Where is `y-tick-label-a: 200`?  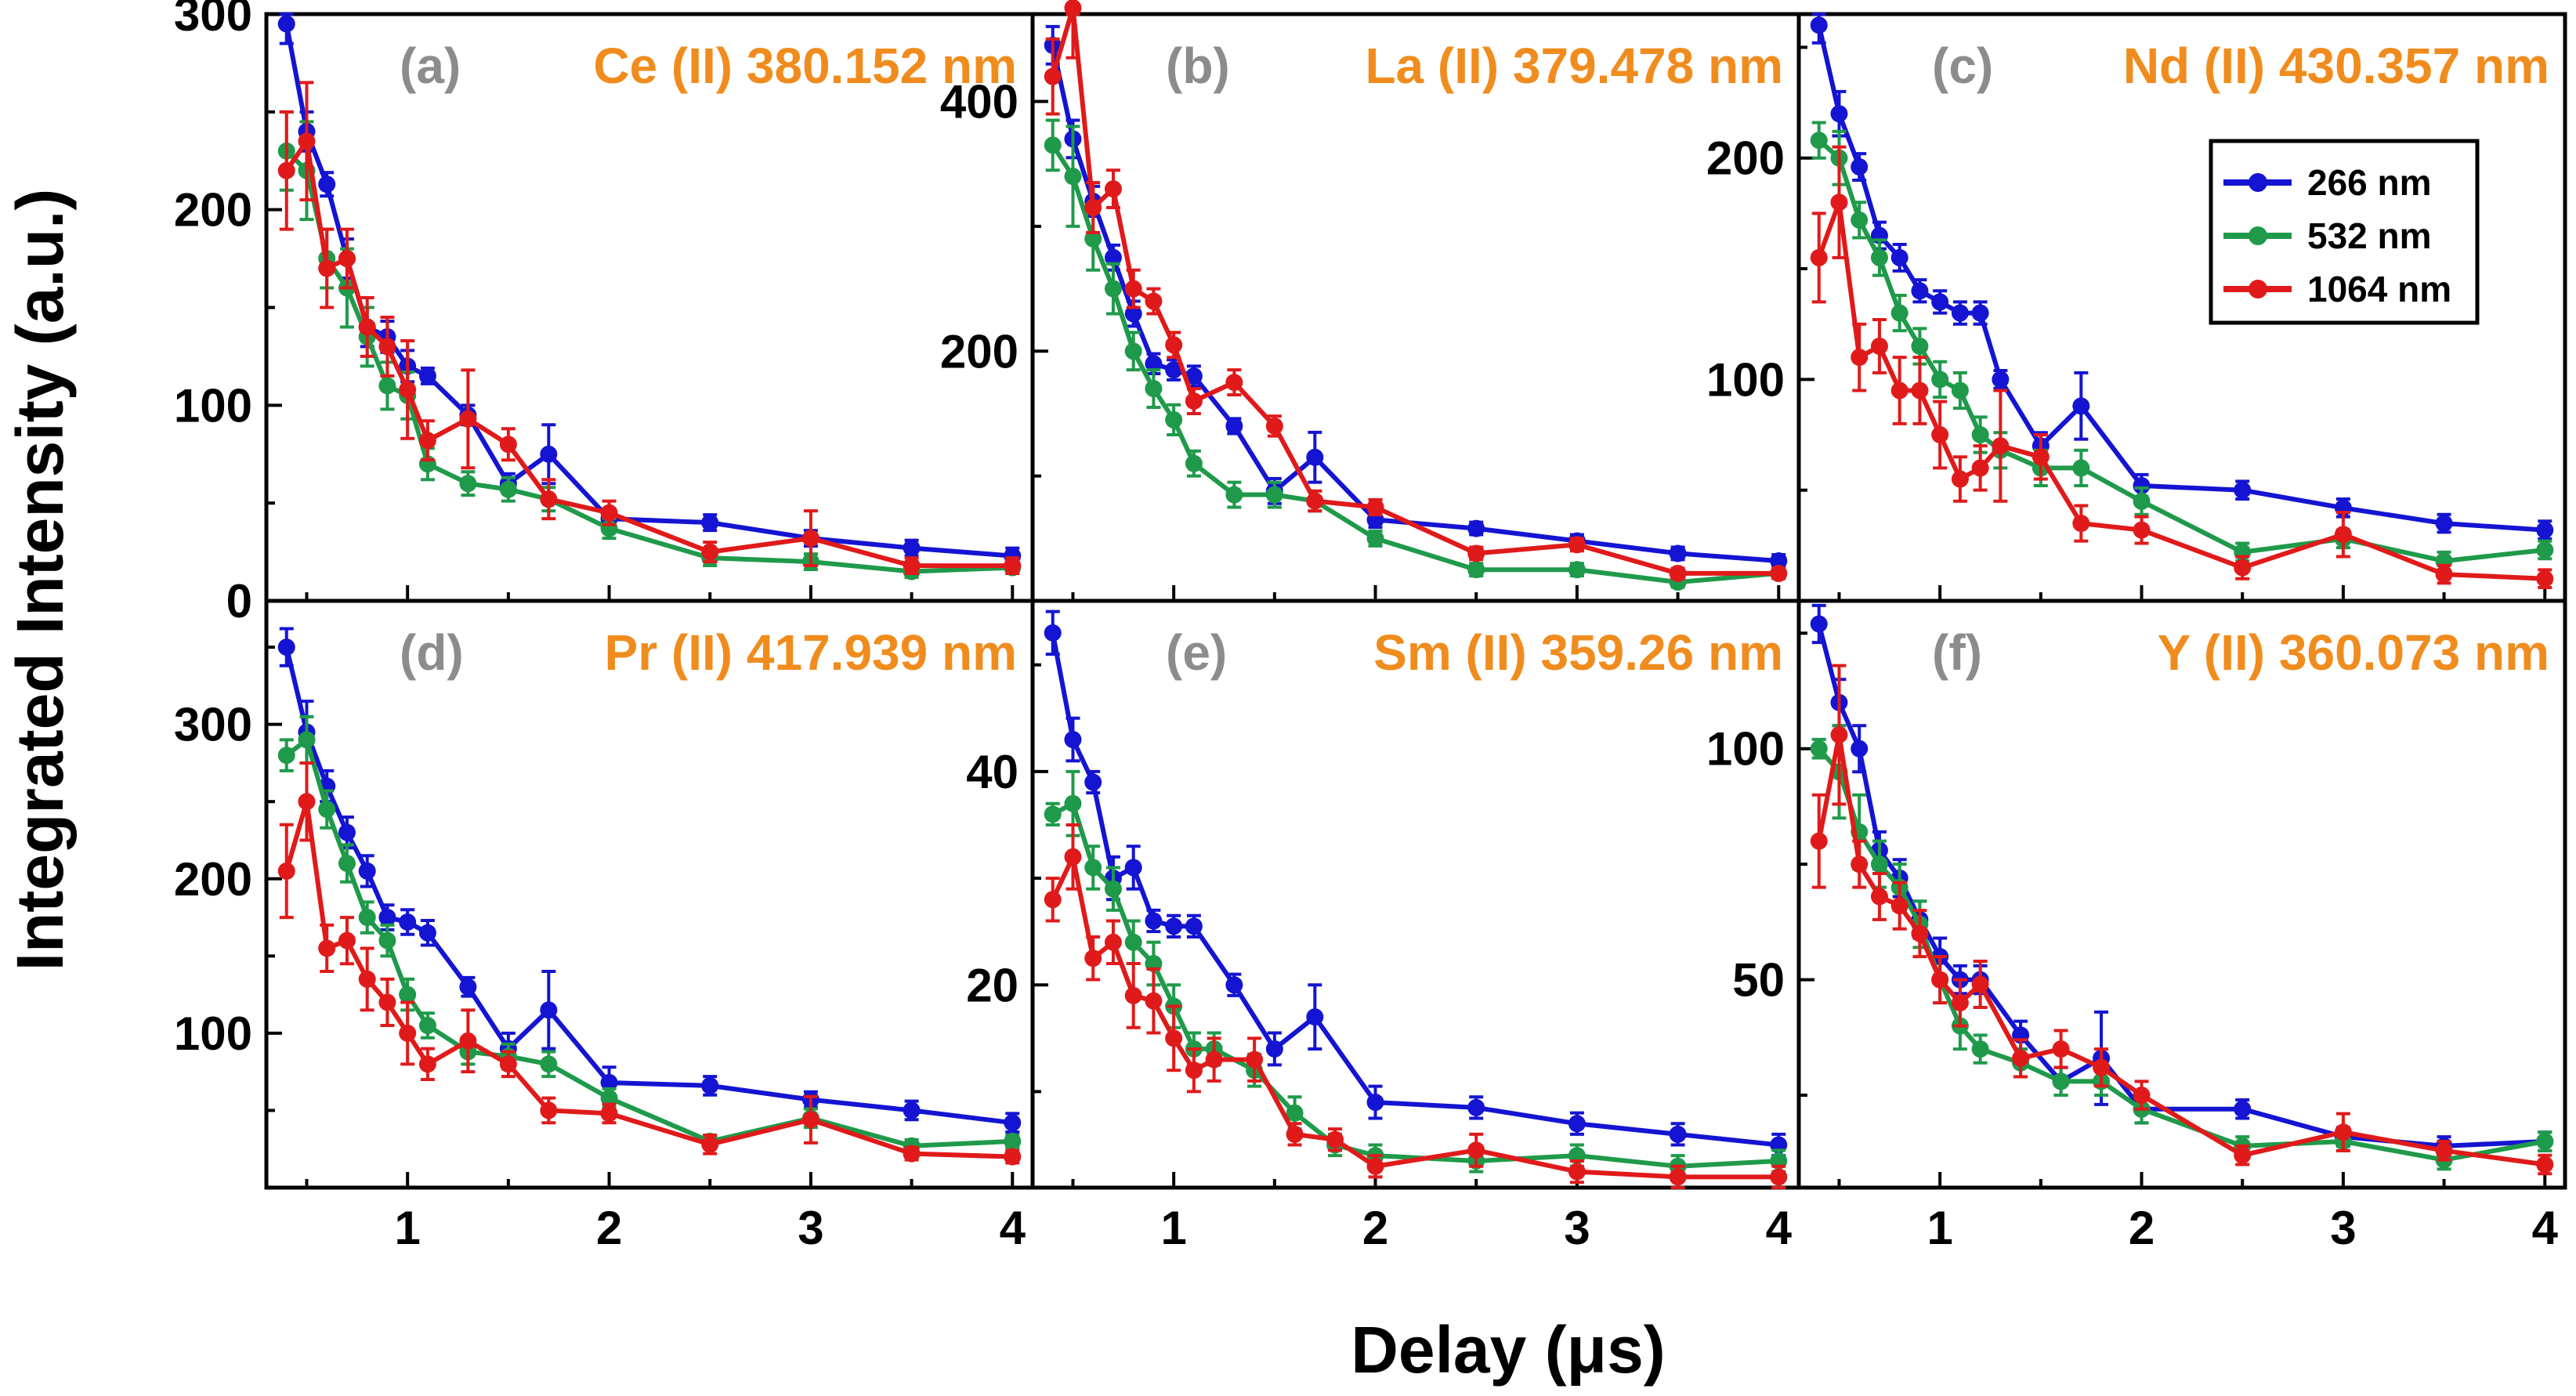
y-tick-label-a: 200 is located at coordinates (213, 210).